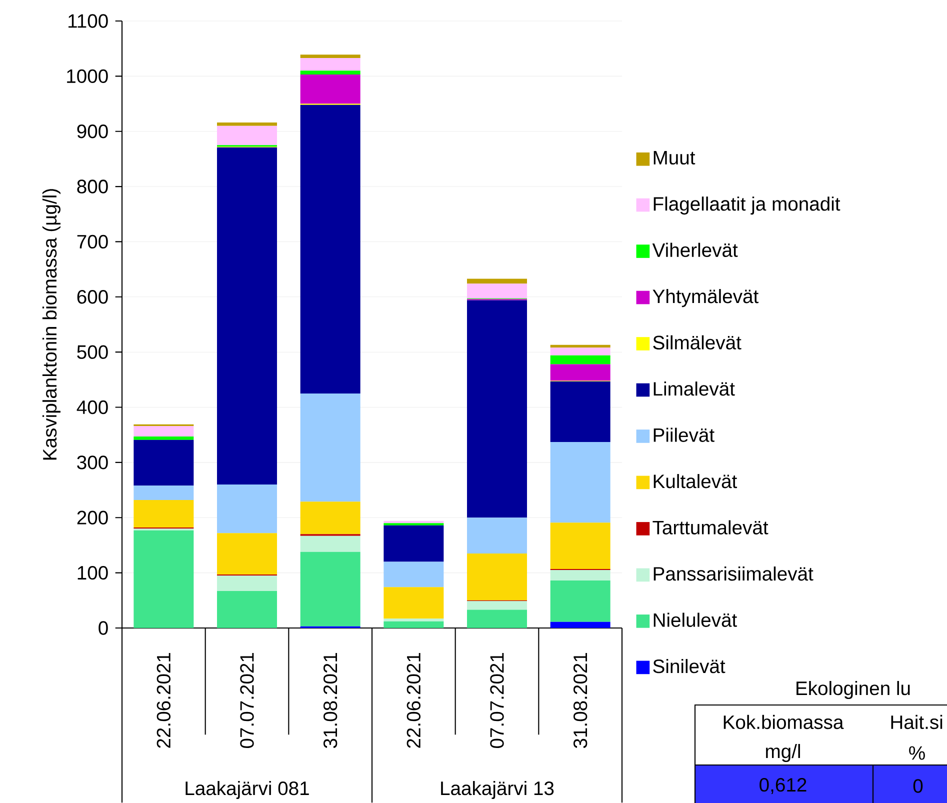 This screenshot has width=947, height=803. What do you see at coordinates (92, 297) in the screenshot?
I see `y-tick-label: 600` at bounding box center [92, 297].